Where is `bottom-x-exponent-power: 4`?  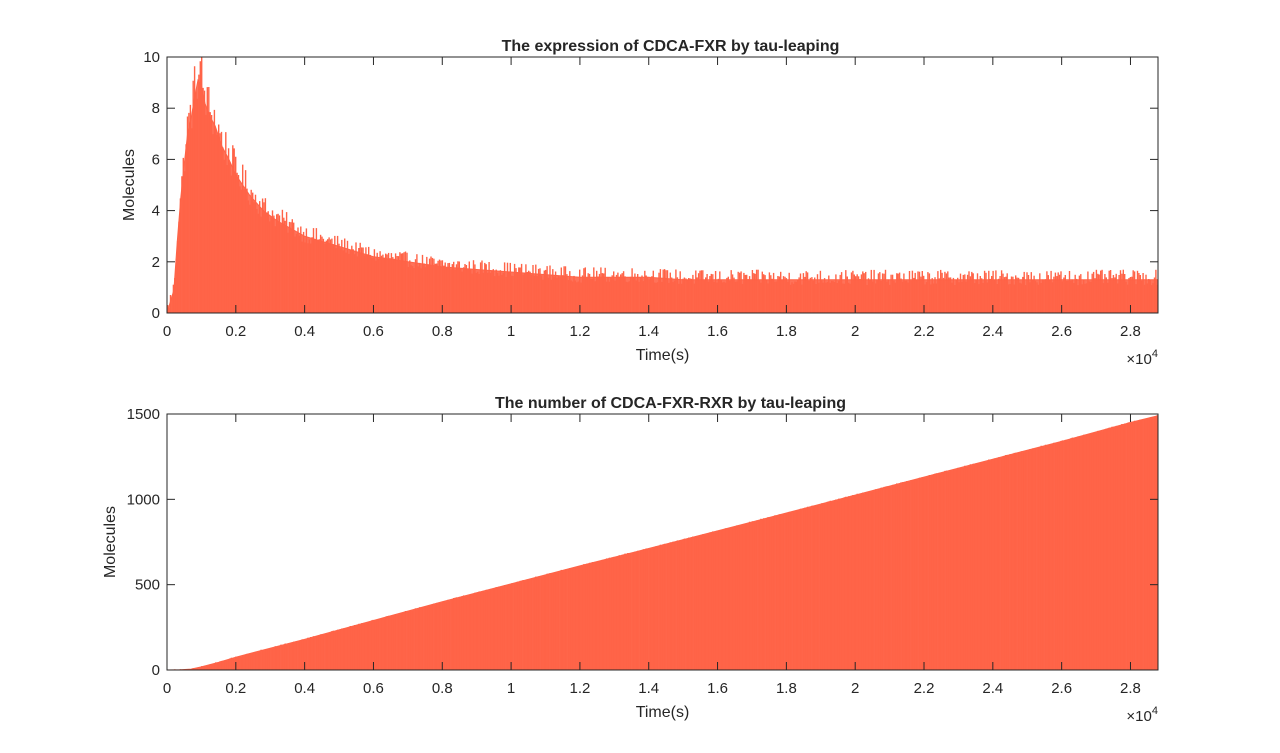
bottom-x-exponent-power: 4 is located at coordinates (1155, 711).